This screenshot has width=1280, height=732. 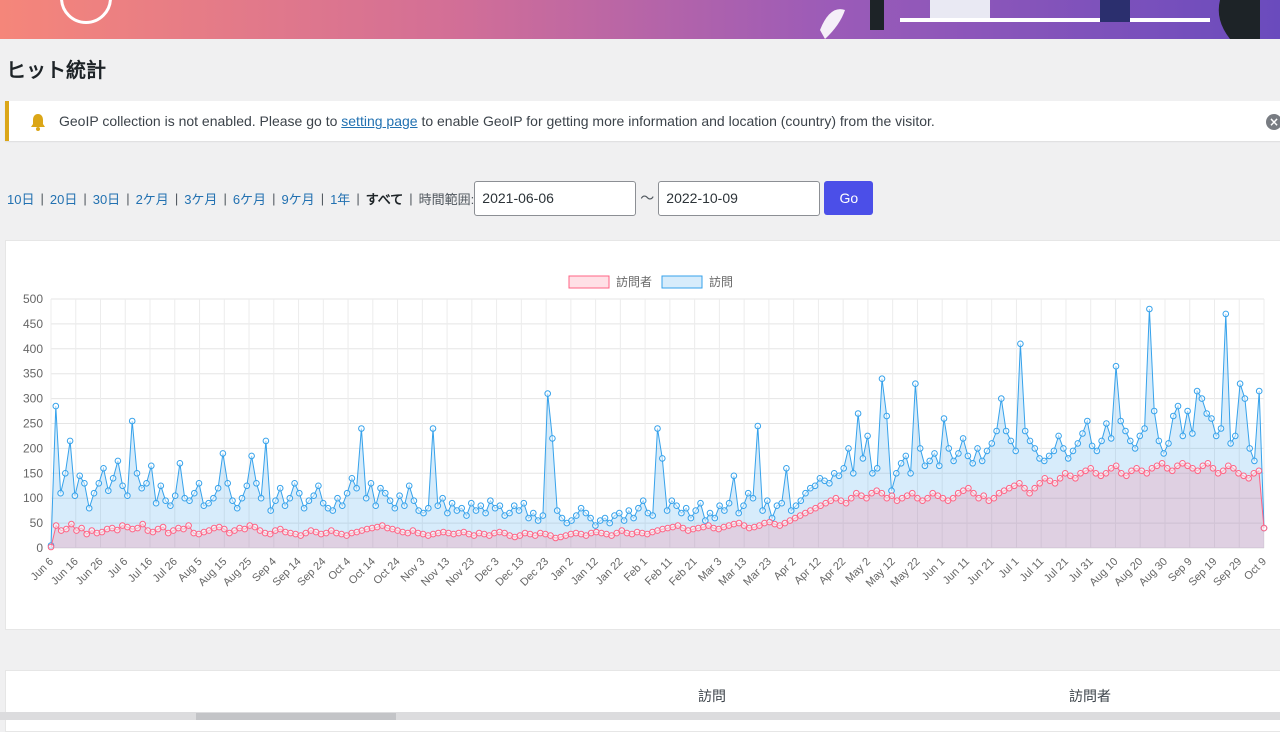 What do you see at coordinates (56, 70) in the screenshot?
I see `page-title: ヒット統計` at bounding box center [56, 70].